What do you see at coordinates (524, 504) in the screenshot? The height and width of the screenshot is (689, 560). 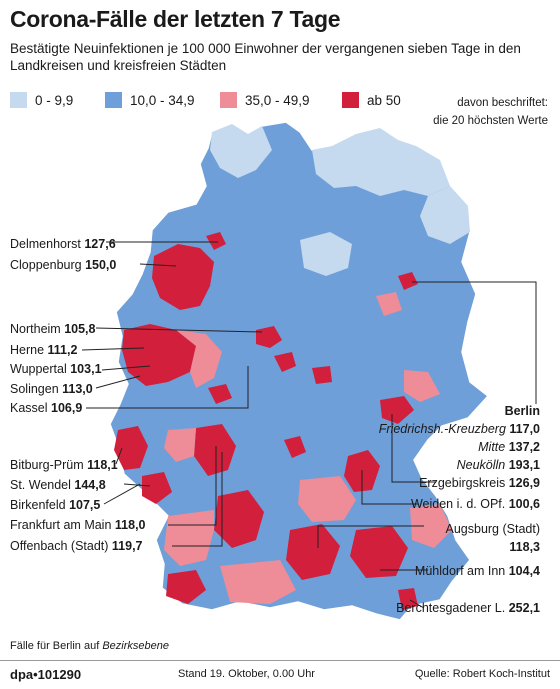 I see `label-weiden-value: 100,6` at bounding box center [524, 504].